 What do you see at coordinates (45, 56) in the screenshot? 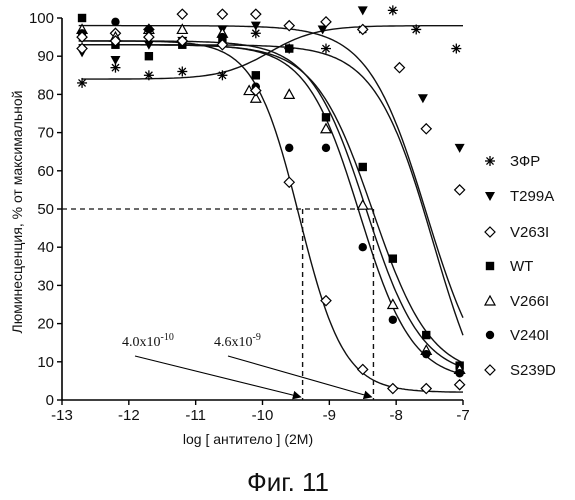
I see `y-tick-label: 90` at bounding box center [45, 56].